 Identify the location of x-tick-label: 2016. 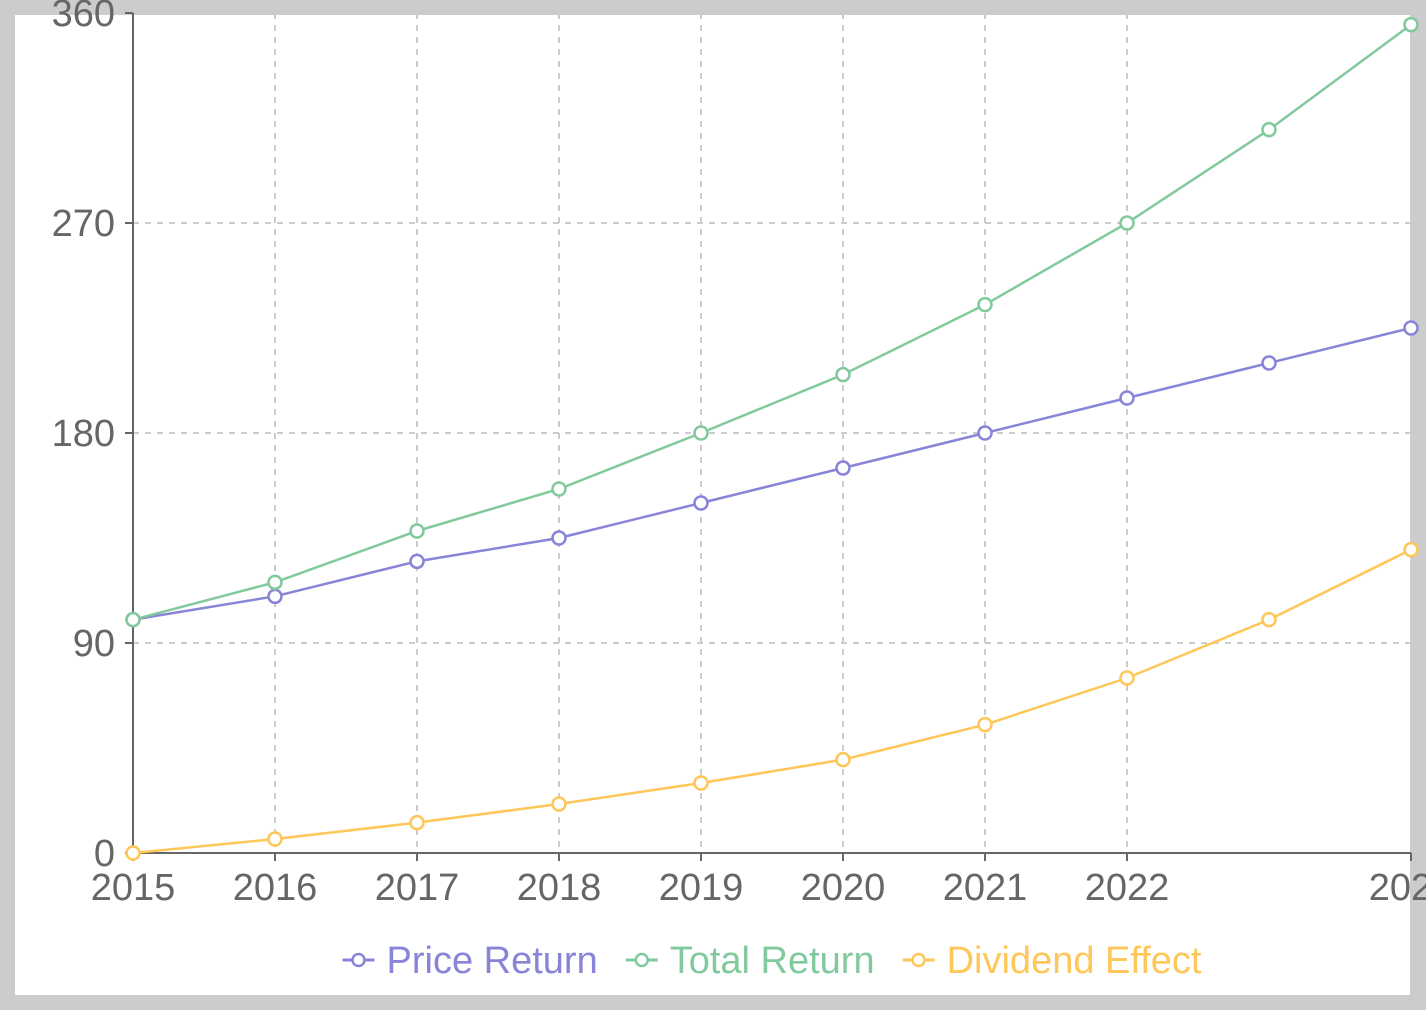
(275, 888).